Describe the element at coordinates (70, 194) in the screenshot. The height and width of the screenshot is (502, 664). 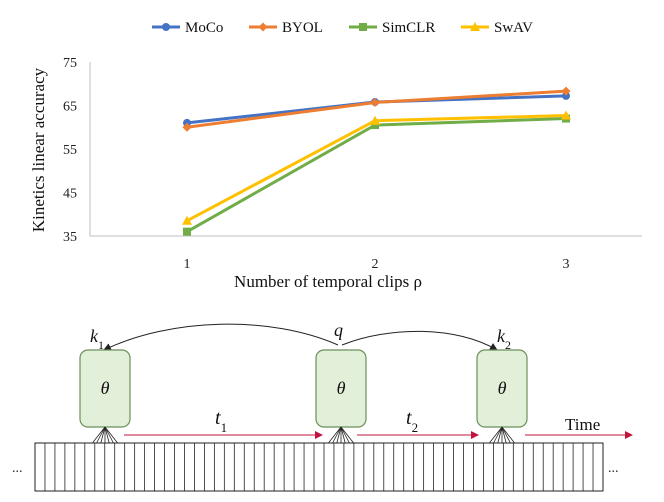
I see `y-tick-label: 45` at that location.